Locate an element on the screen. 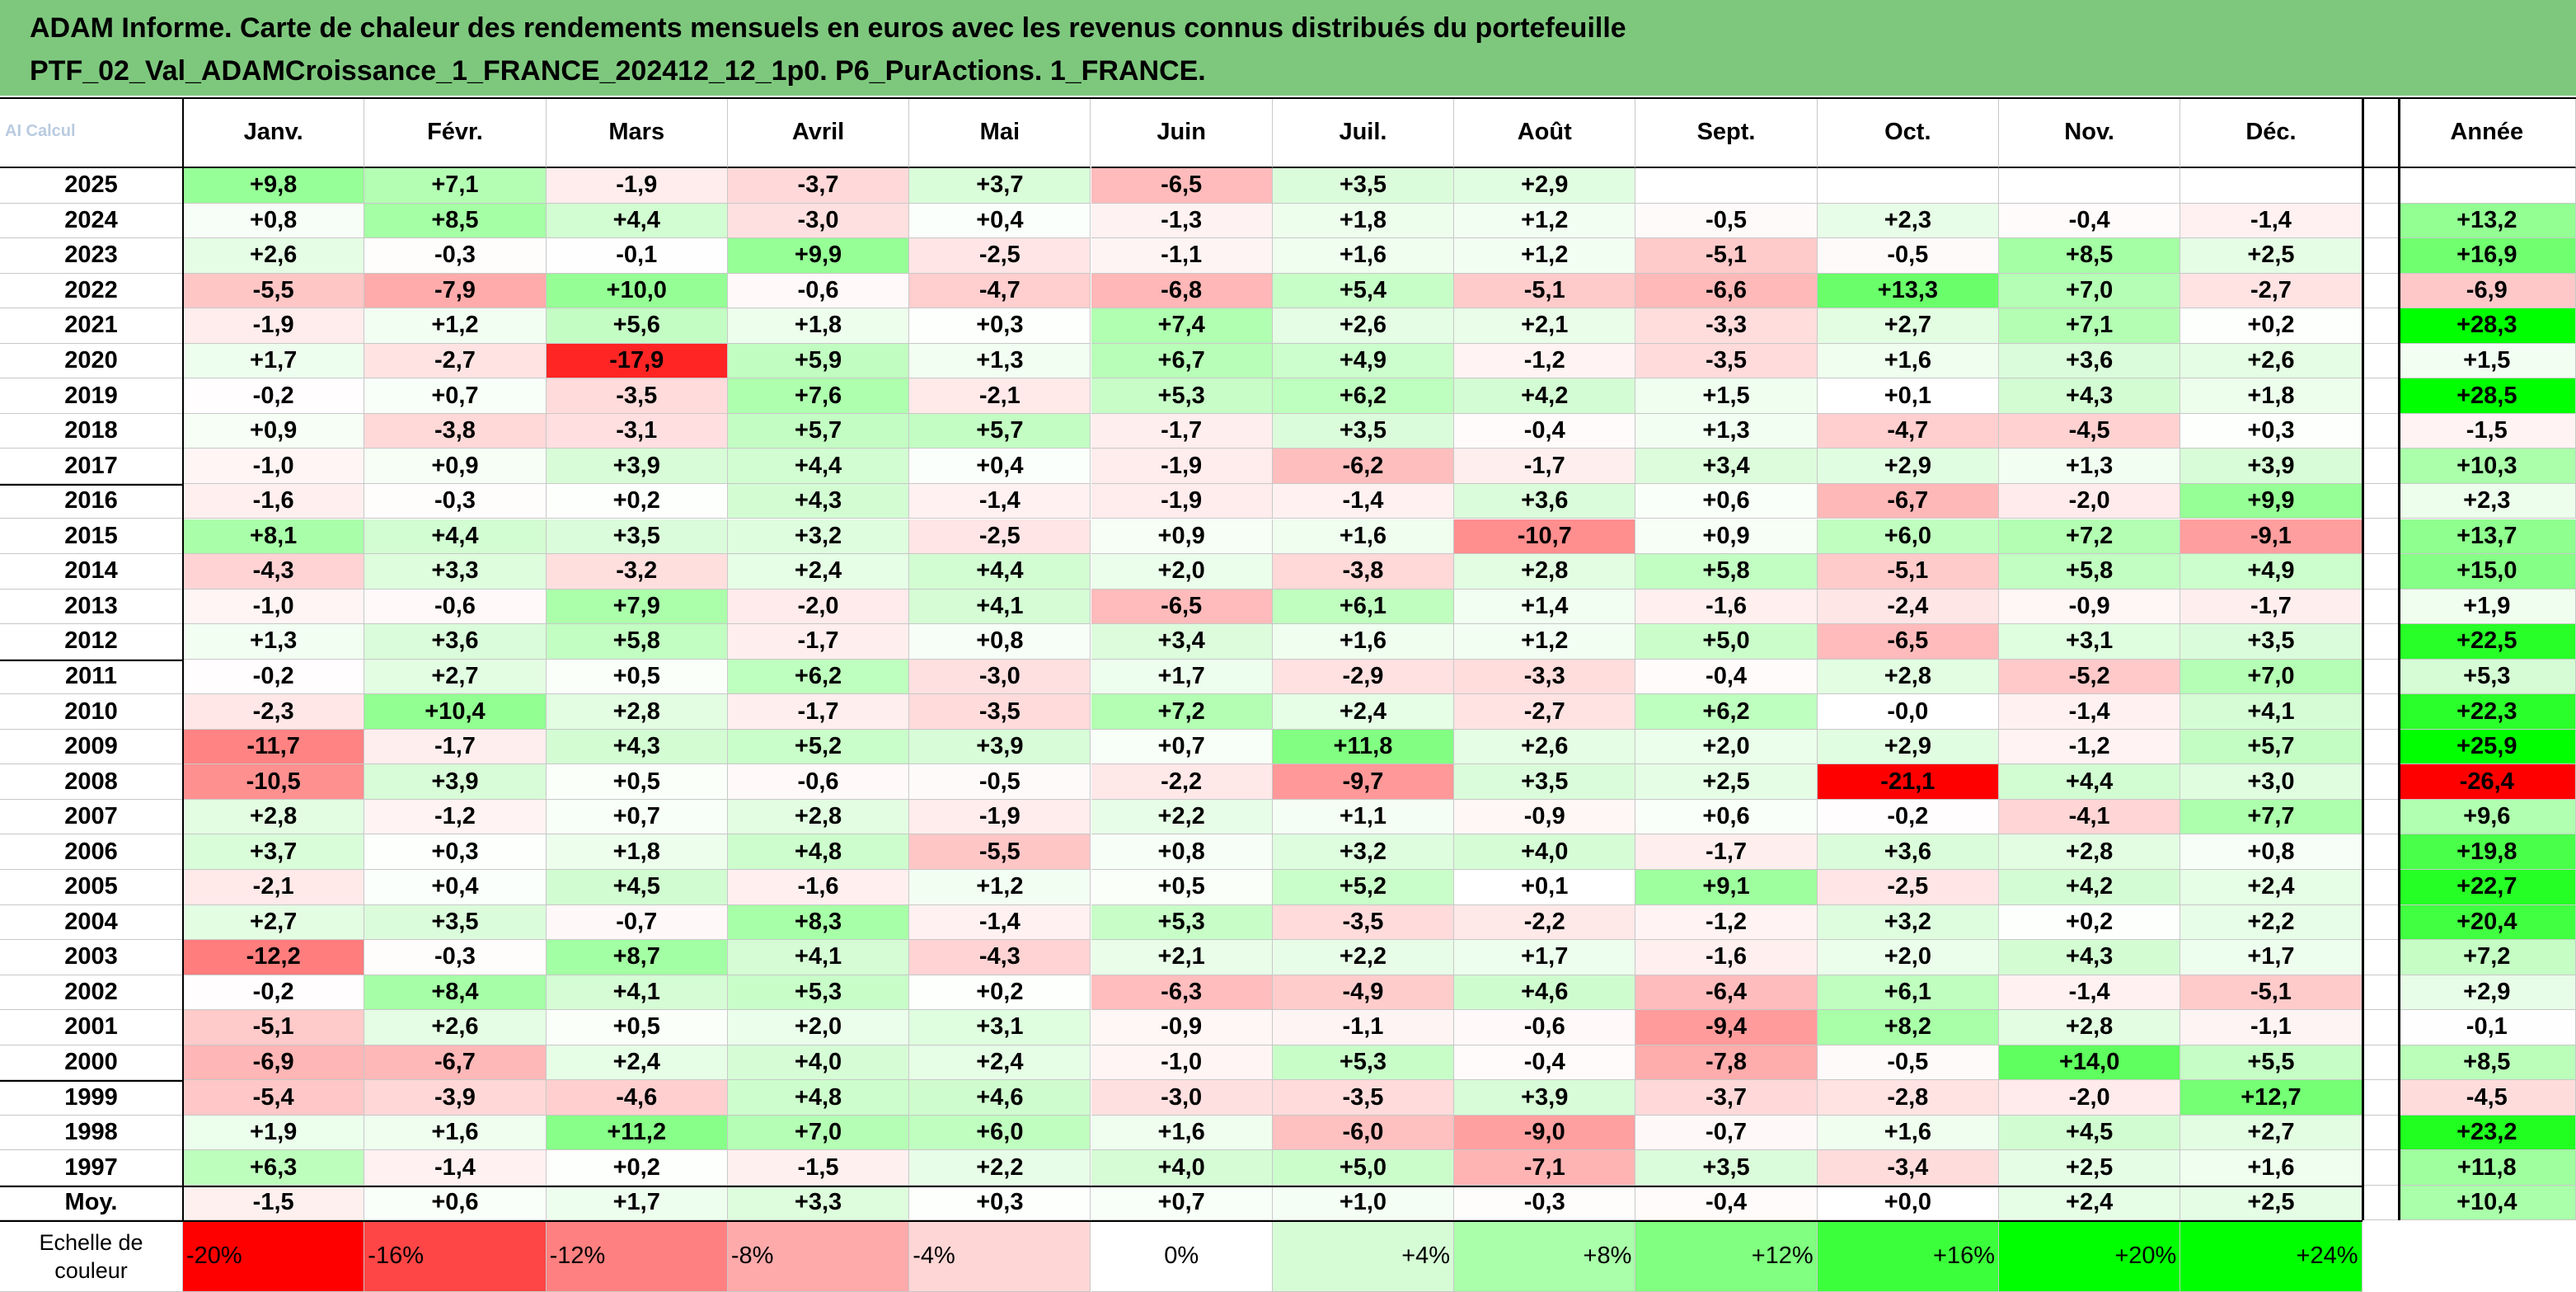  column-header-10: Oct. is located at coordinates (1908, 132).